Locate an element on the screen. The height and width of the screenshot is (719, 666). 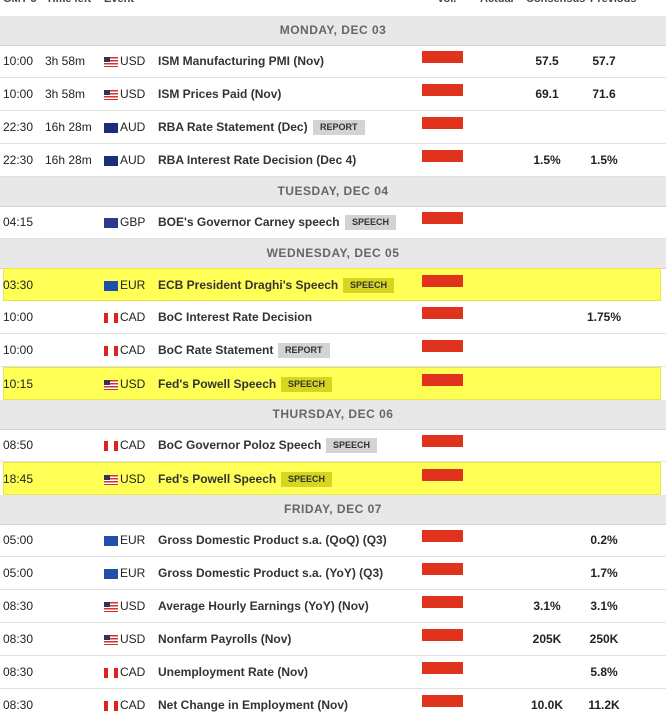
event-name: Average Hourly Earnings (YoY) (Nov) is located at coordinates (263, 606).